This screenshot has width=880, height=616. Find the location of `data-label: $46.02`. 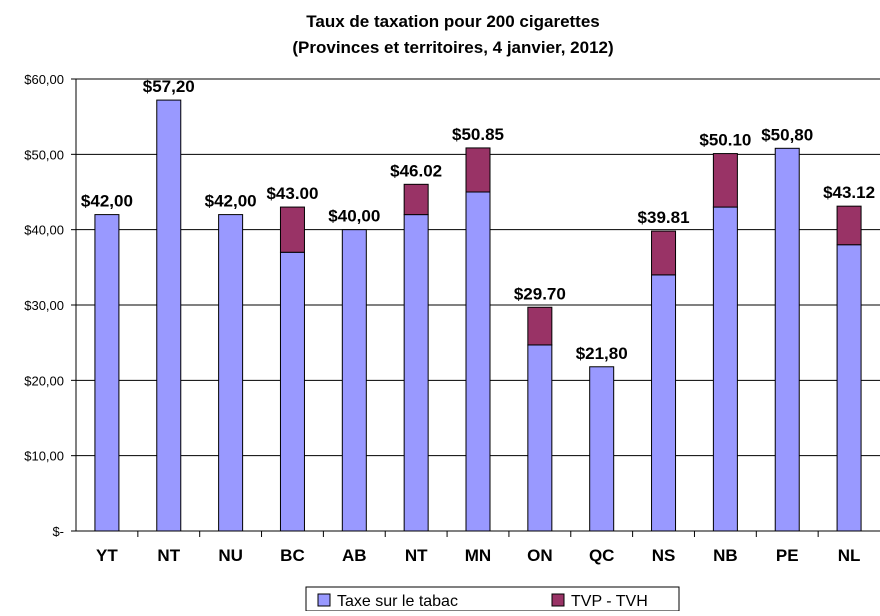

data-label: $46.02 is located at coordinates (416, 170).